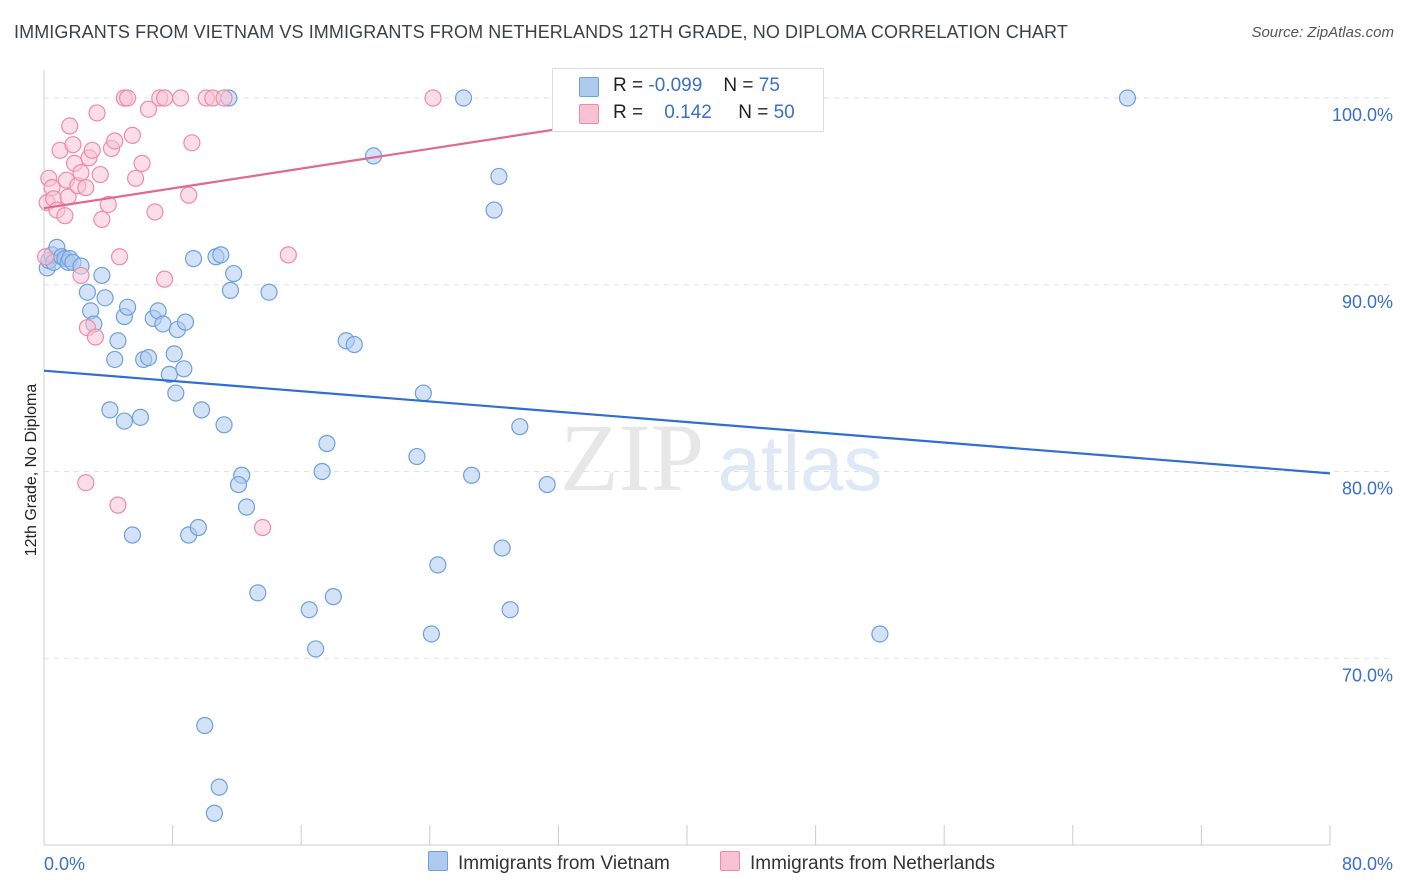 This screenshot has height=892, width=1406. I want to click on legend-n-label-1: N =, so click(738, 85).